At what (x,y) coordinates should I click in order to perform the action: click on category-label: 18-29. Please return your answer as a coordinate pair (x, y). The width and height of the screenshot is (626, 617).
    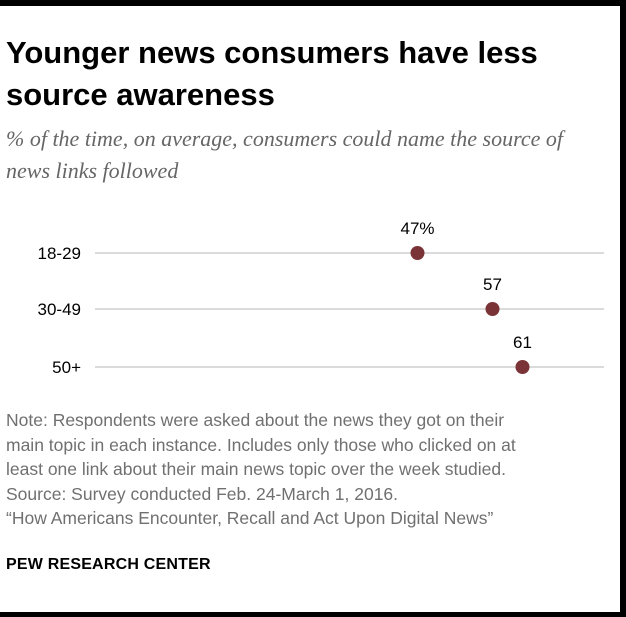
    Looking at the image, I should click on (59, 253).